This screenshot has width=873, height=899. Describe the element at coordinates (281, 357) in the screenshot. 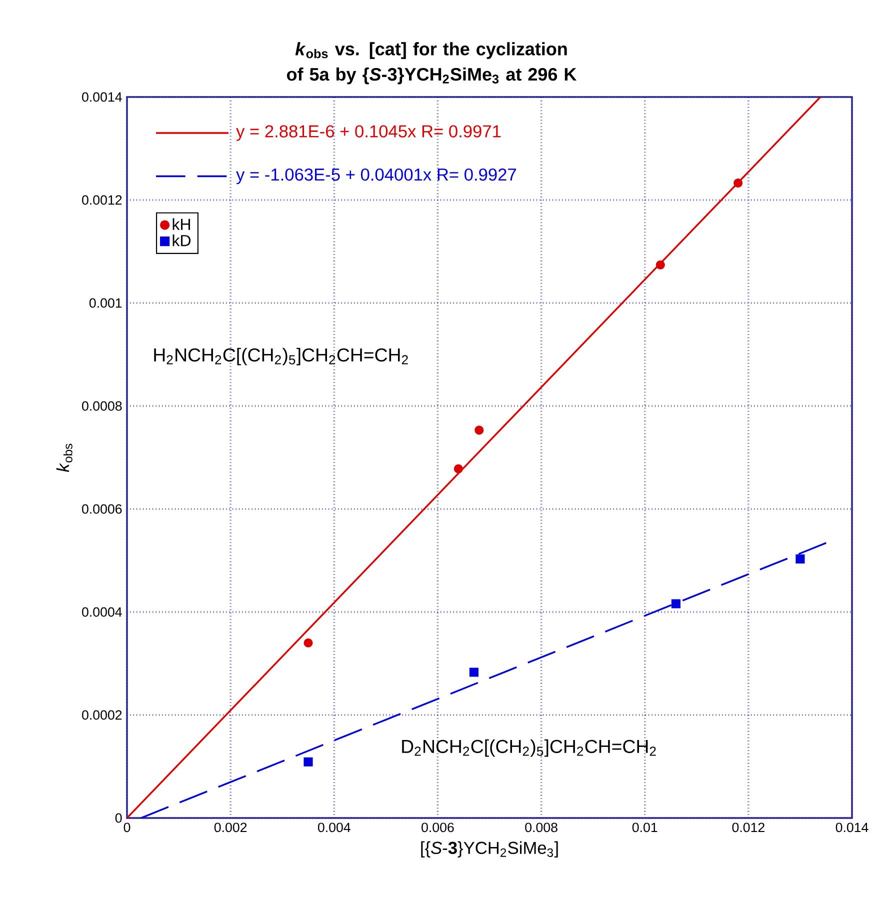

I see `text: H$_{2}$NCH$_{2}$C[(CH$_{2}$)$_{5}$]CH$_{2}$CH=CH$_{2}$` at that location.